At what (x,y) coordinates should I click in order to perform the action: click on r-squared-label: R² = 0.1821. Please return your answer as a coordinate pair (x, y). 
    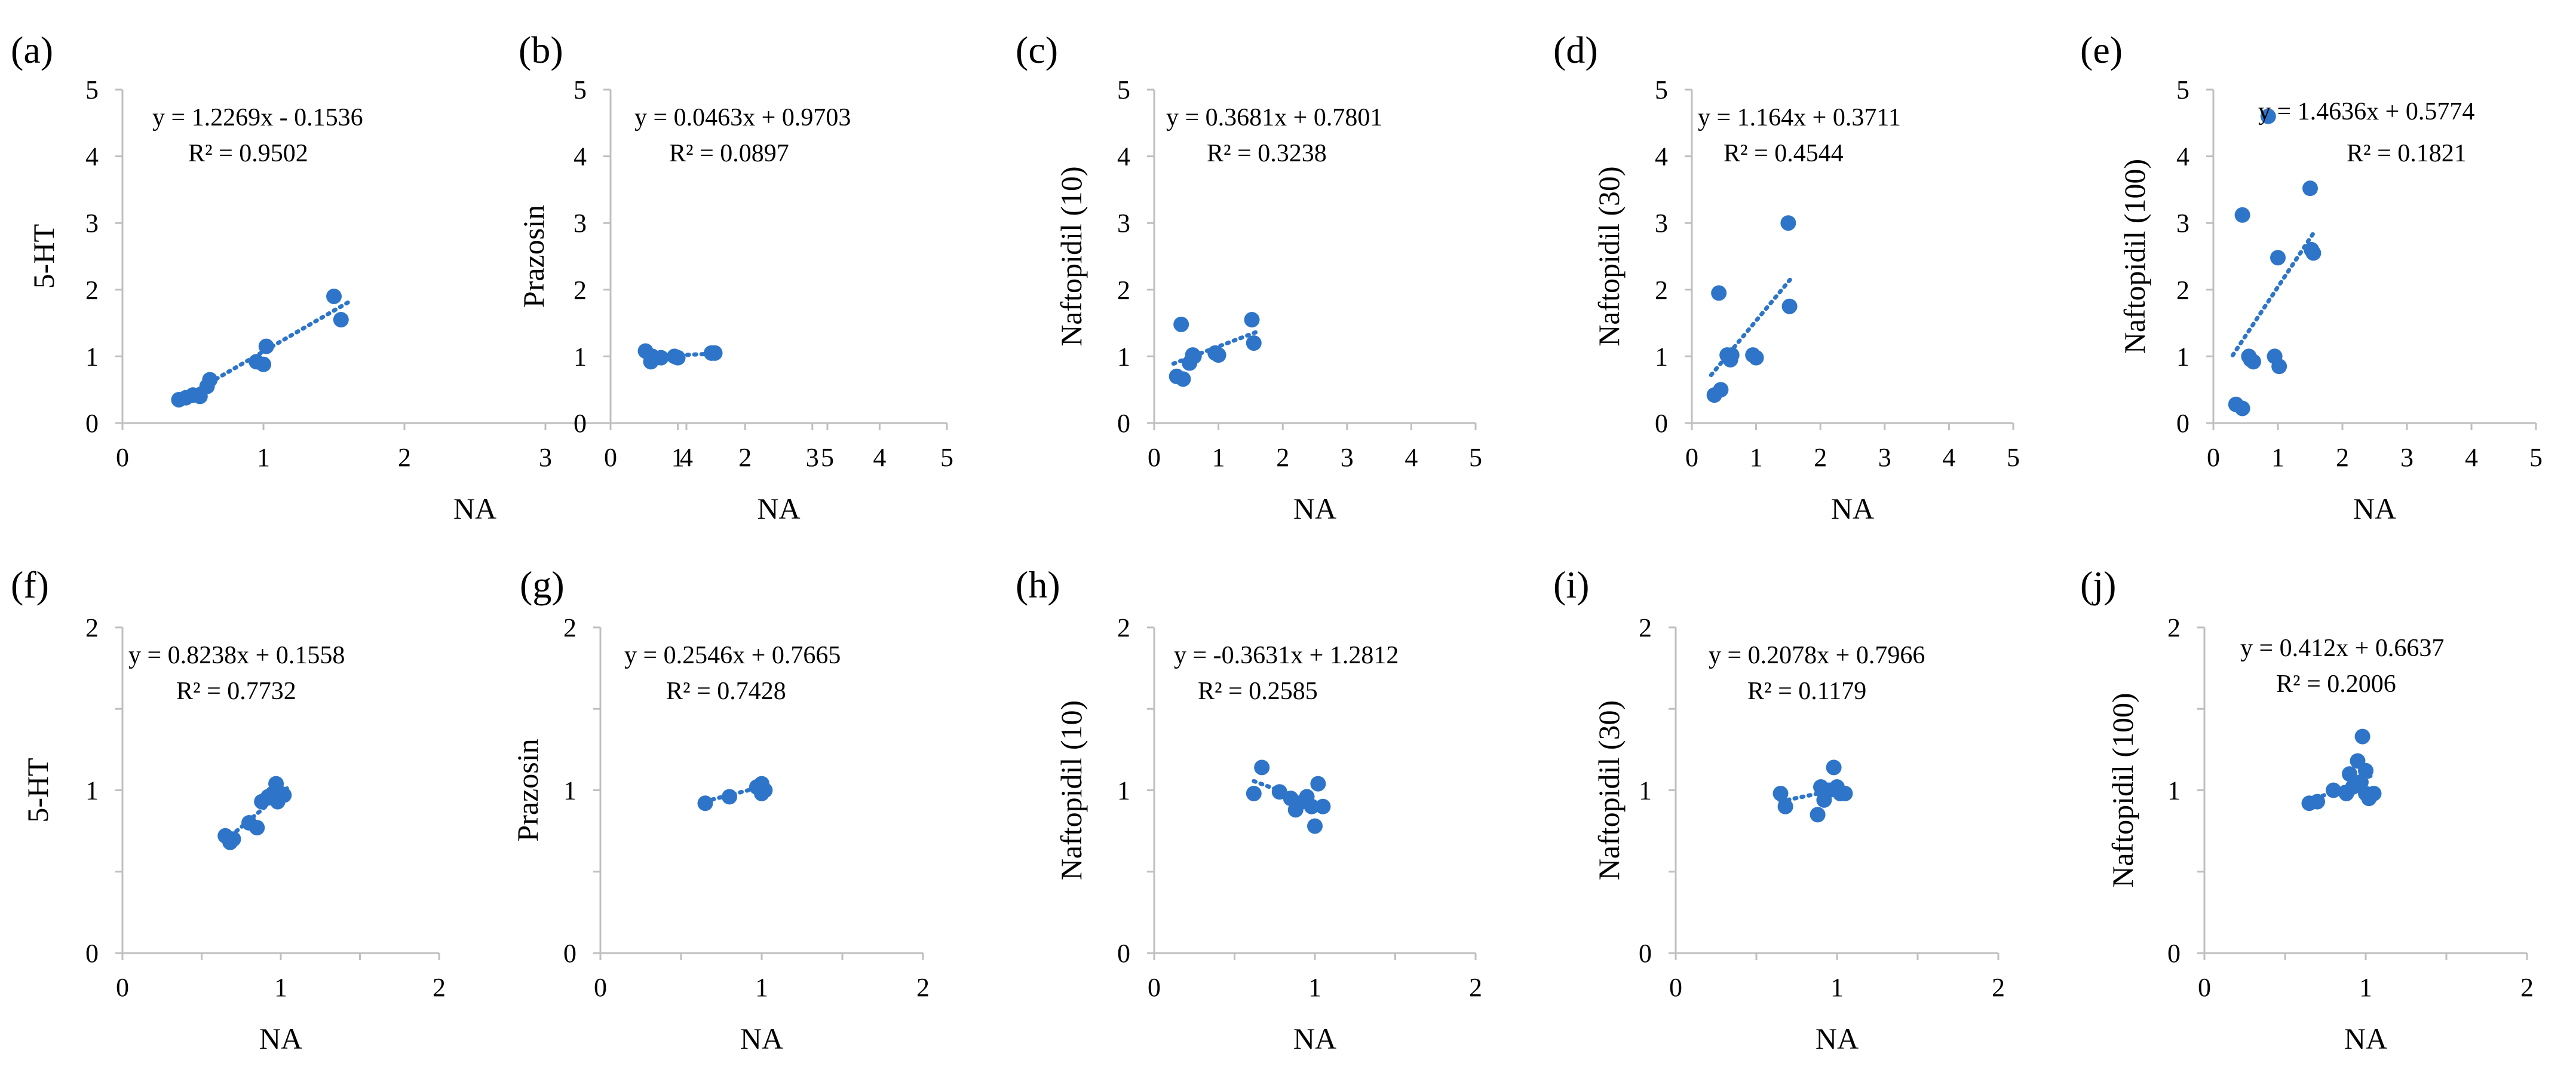
    Looking at the image, I should click on (2407, 153).